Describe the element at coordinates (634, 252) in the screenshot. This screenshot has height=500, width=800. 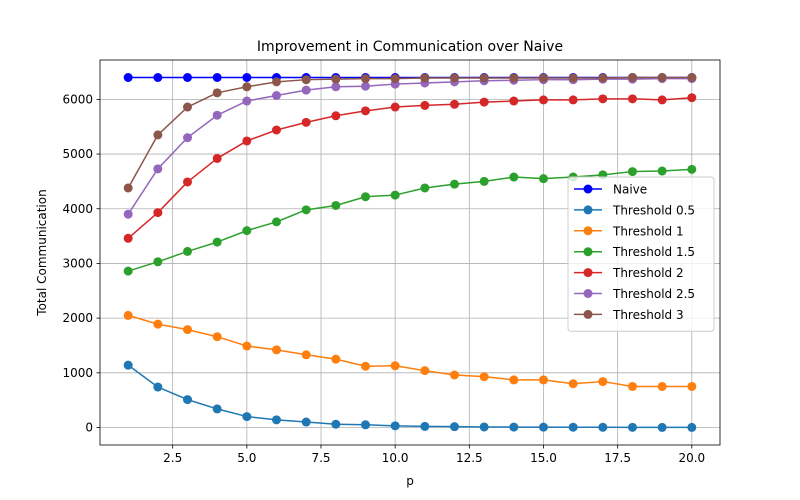
I see `legend-item: Threshold 1.5` at that location.